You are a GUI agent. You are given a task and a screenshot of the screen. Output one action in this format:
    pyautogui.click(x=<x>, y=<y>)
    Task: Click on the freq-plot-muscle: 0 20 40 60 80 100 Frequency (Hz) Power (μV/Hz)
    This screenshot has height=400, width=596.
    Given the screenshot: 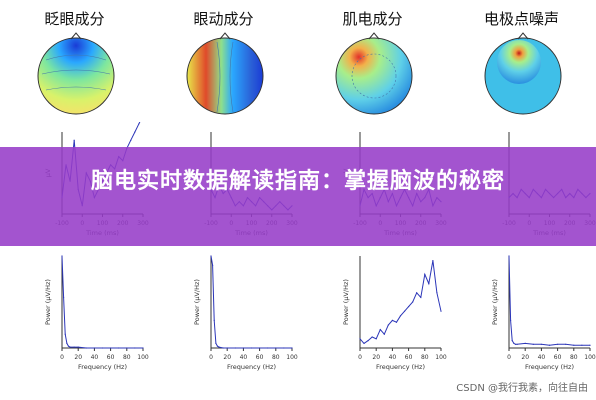 What is the action you would take?
    pyautogui.click(x=372, y=311)
    